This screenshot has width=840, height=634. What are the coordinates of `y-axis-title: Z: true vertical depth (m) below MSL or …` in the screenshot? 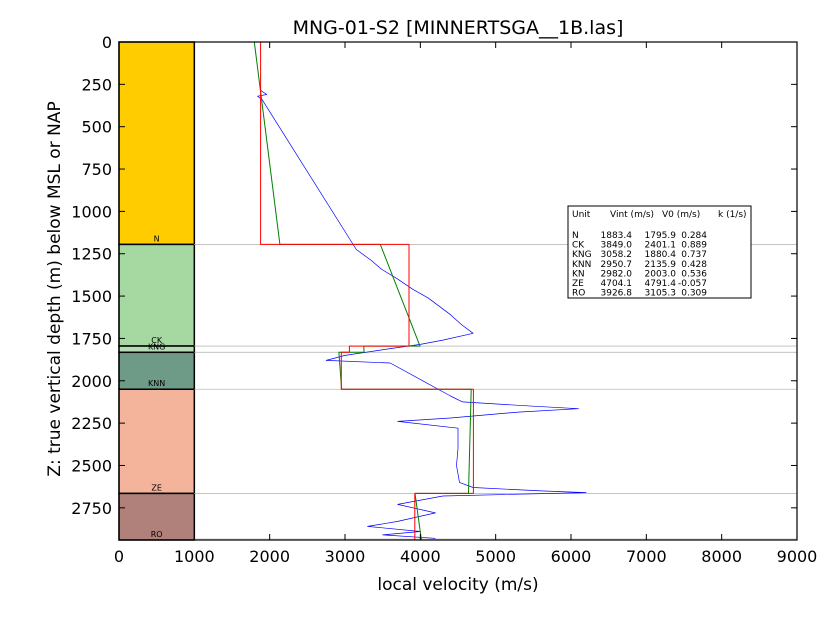 It's located at (55, 288).